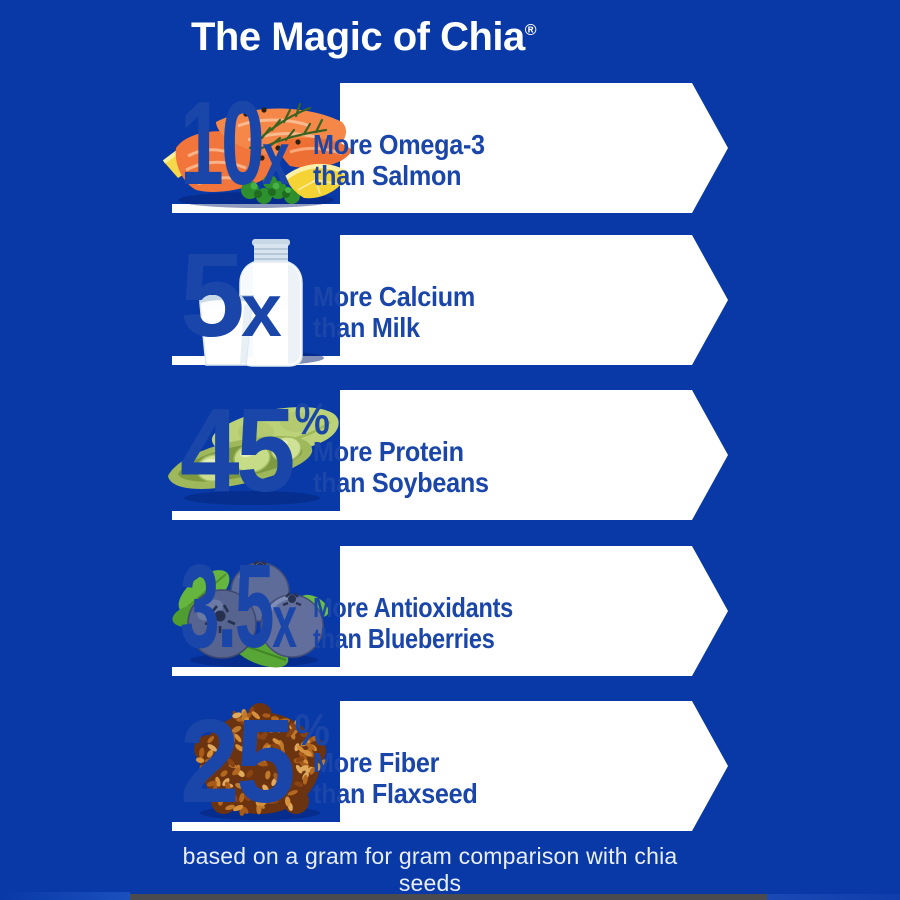 The image size is (900, 900). I want to click on benefit-line1: More Omega-3, so click(399, 144).